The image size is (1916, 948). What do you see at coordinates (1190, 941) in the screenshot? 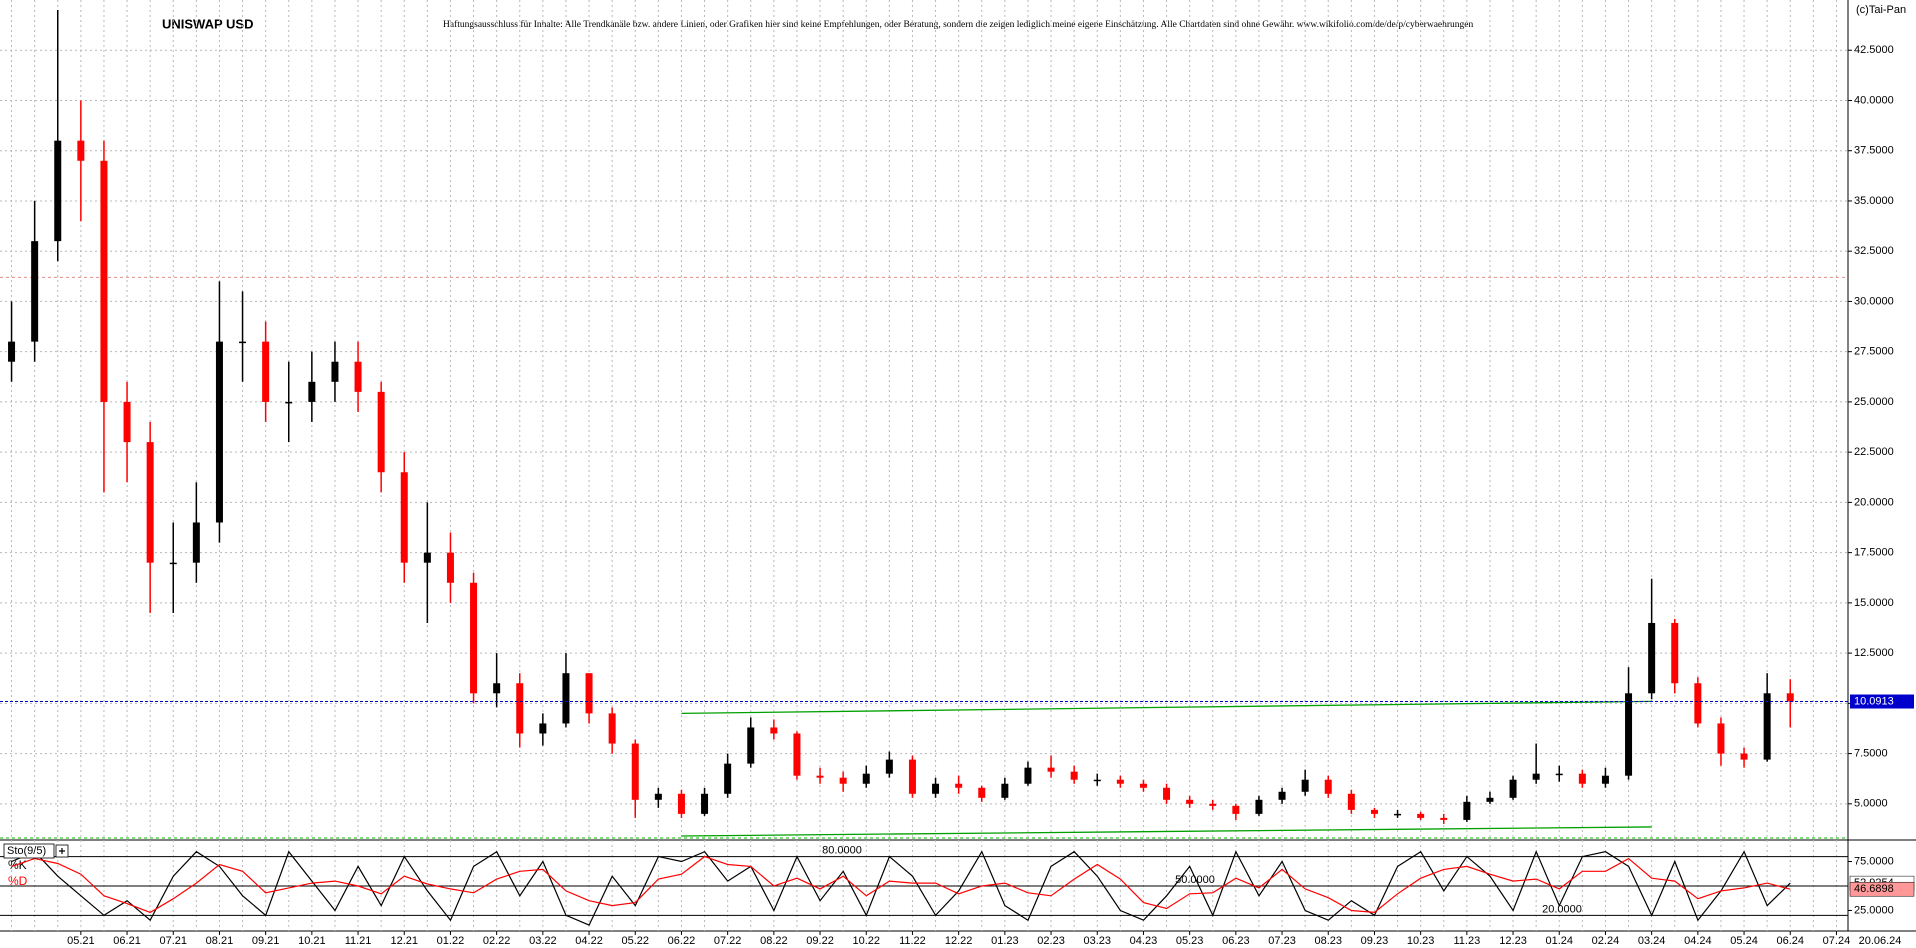
I see `x-tick-label: 05.23` at bounding box center [1190, 941].